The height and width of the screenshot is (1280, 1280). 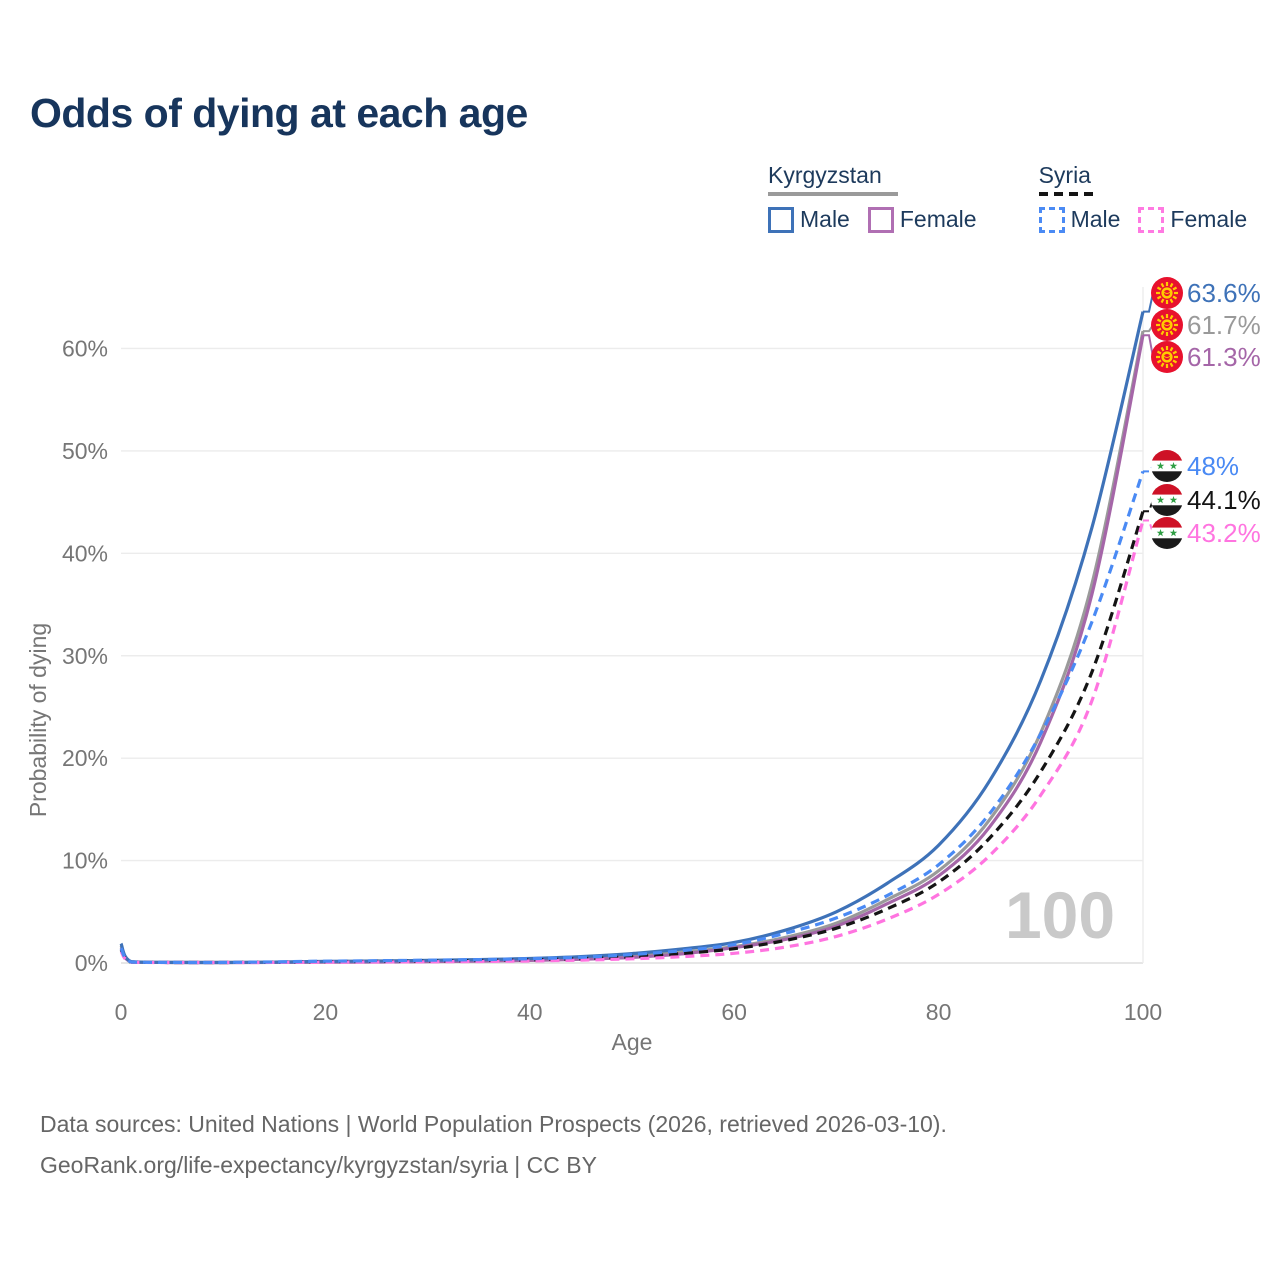 I want to click on legend-item-kyrgyzstan-female: Female, so click(x=922, y=219).